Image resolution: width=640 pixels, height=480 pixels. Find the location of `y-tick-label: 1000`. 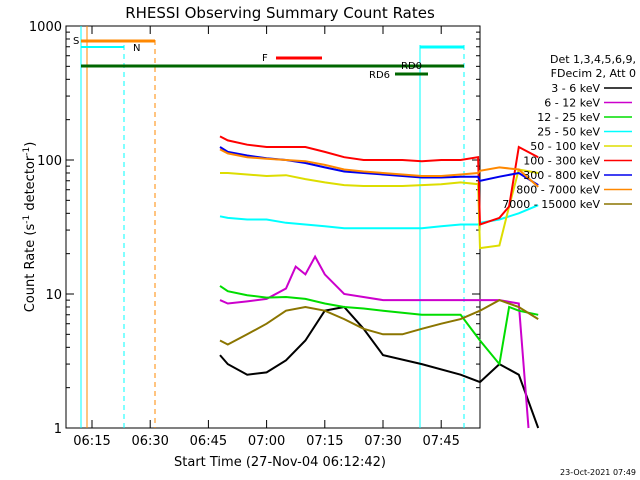

y-tick-label: 1000 is located at coordinates (45, 27).